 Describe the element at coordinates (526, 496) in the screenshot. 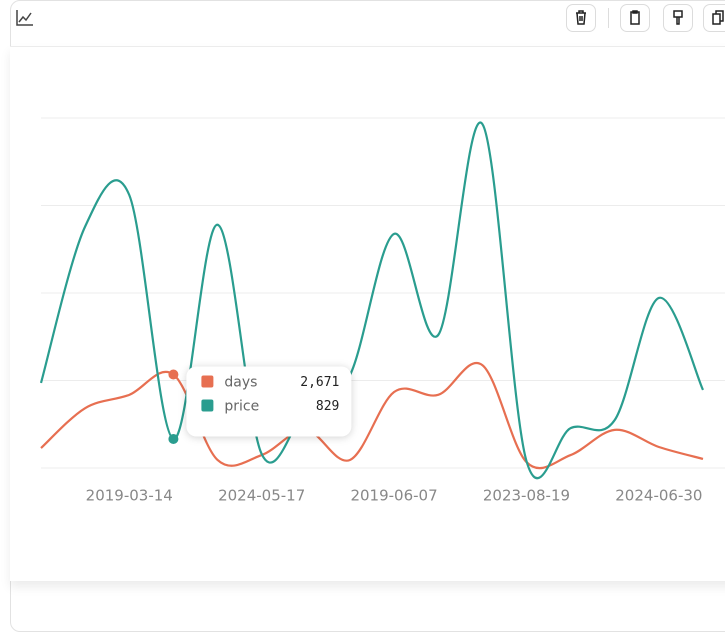

I see `x-tick-label: 2023-08-19` at that location.